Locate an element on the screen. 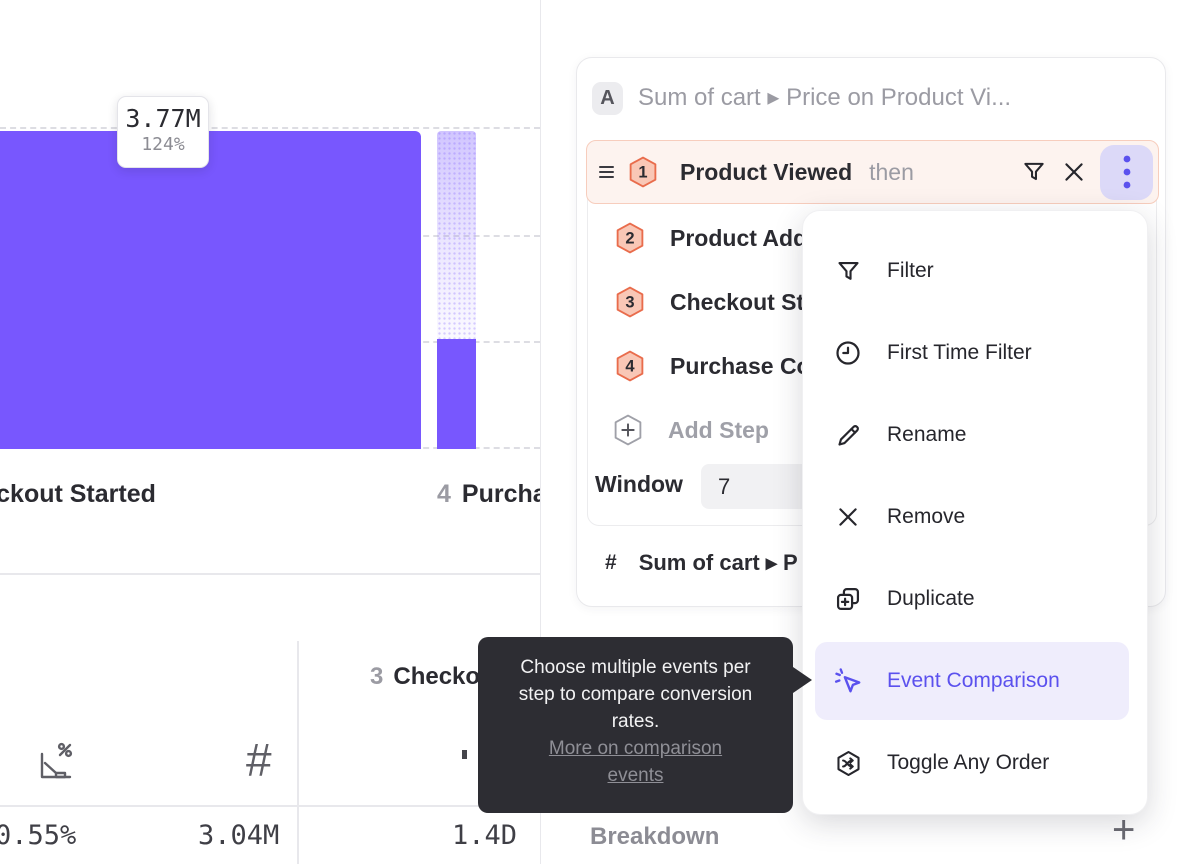 The width and height of the screenshot is (1186, 864). svg-text: 2 is located at coordinates (629, 239).